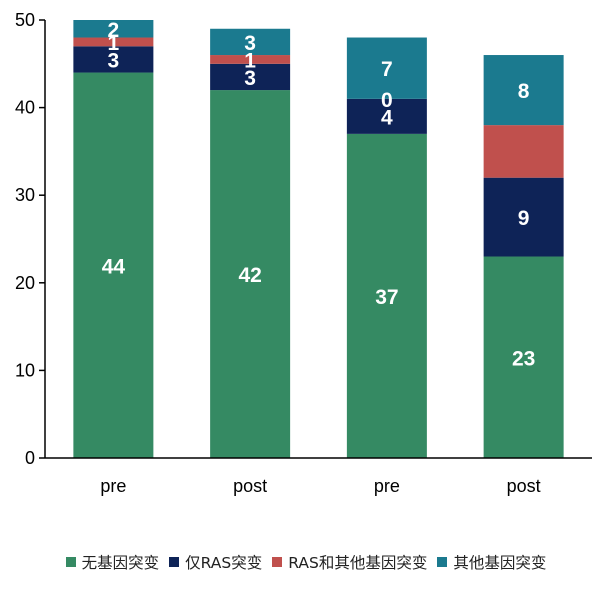 This screenshot has width=612, height=600. Describe the element at coordinates (25, 195) in the screenshot. I see `y-tick-label: 30` at that location.